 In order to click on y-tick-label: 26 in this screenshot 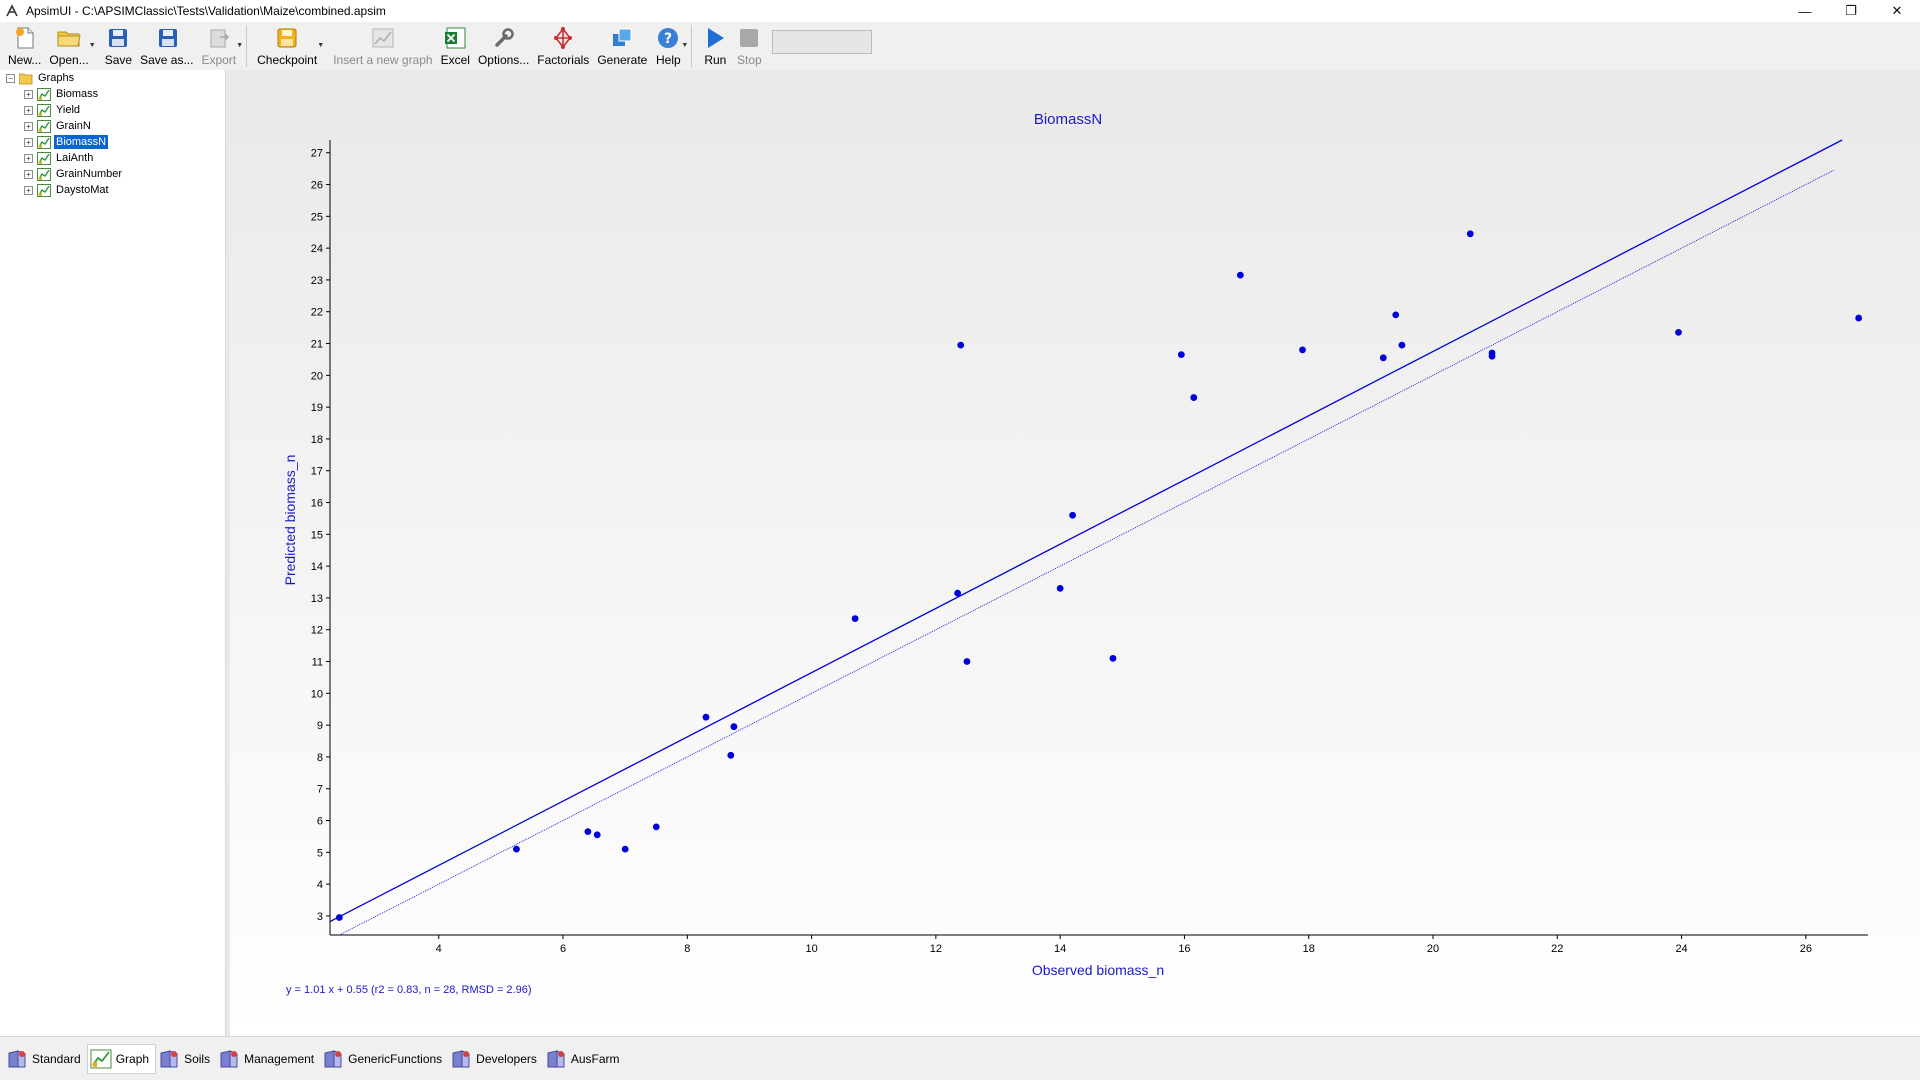, I will do `click(317, 186)`.